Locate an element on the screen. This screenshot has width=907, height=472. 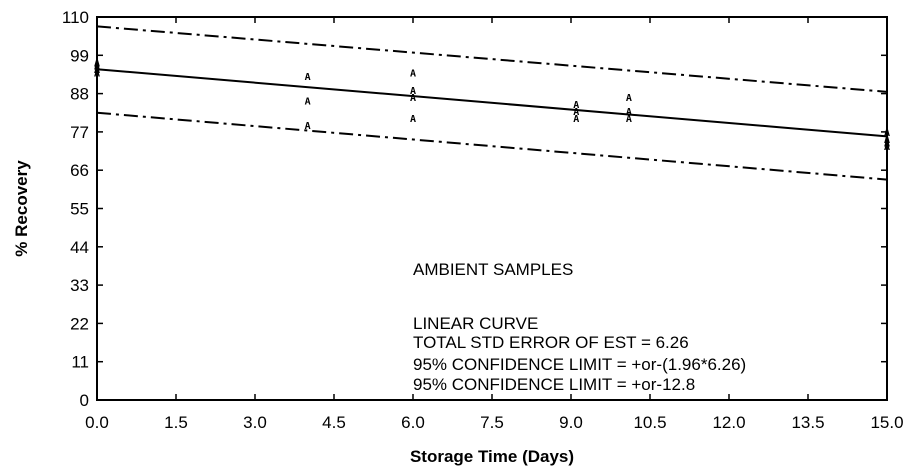
linear-fit-line is located at coordinates (492, 103).